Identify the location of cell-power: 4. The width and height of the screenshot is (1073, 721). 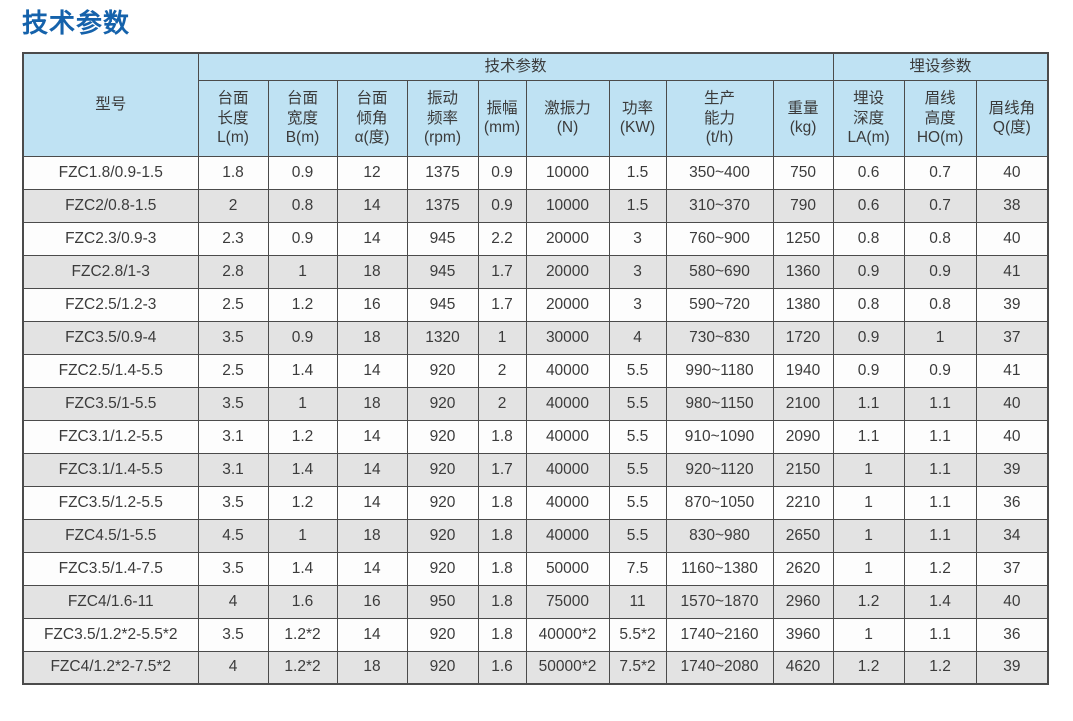
(637, 337).